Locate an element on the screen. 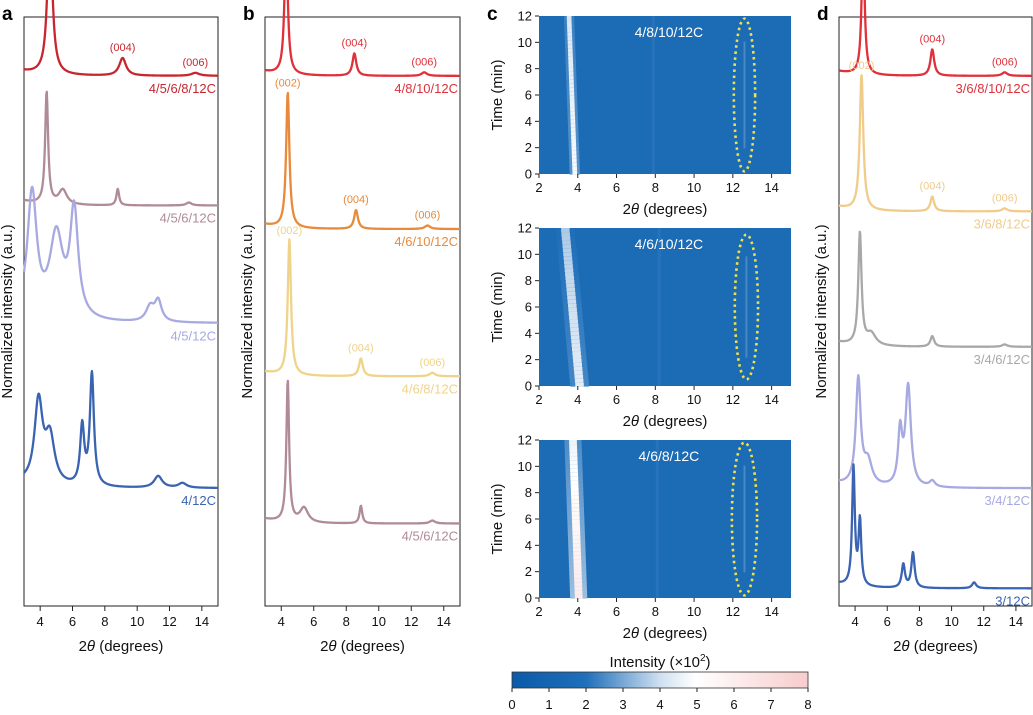  series-label: 4/6/10/12C is located at coordinates (426, 241).